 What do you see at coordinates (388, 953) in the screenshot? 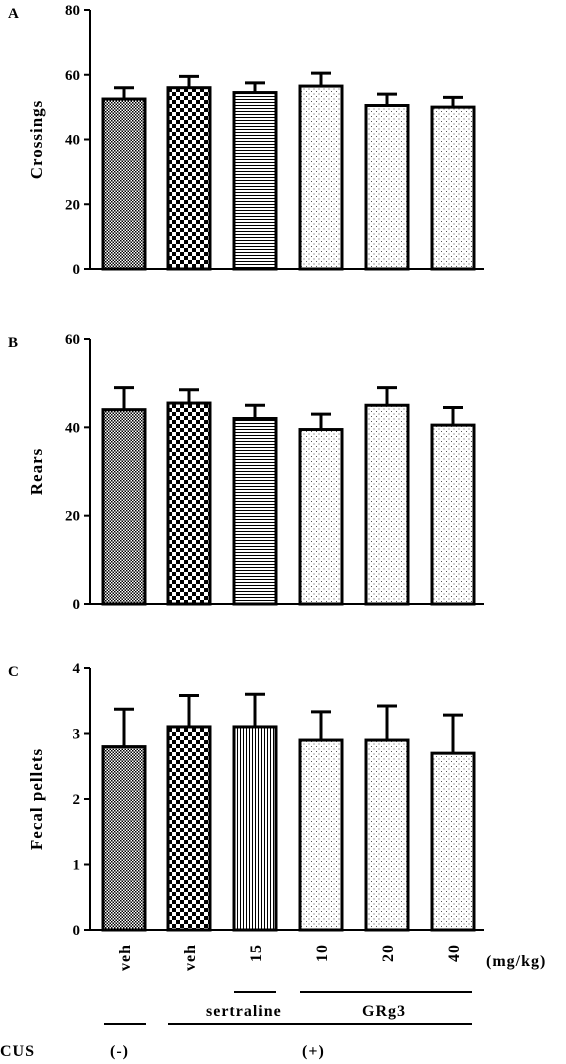
I see `x-tick-label: 20` at bounding box center [388, 953].